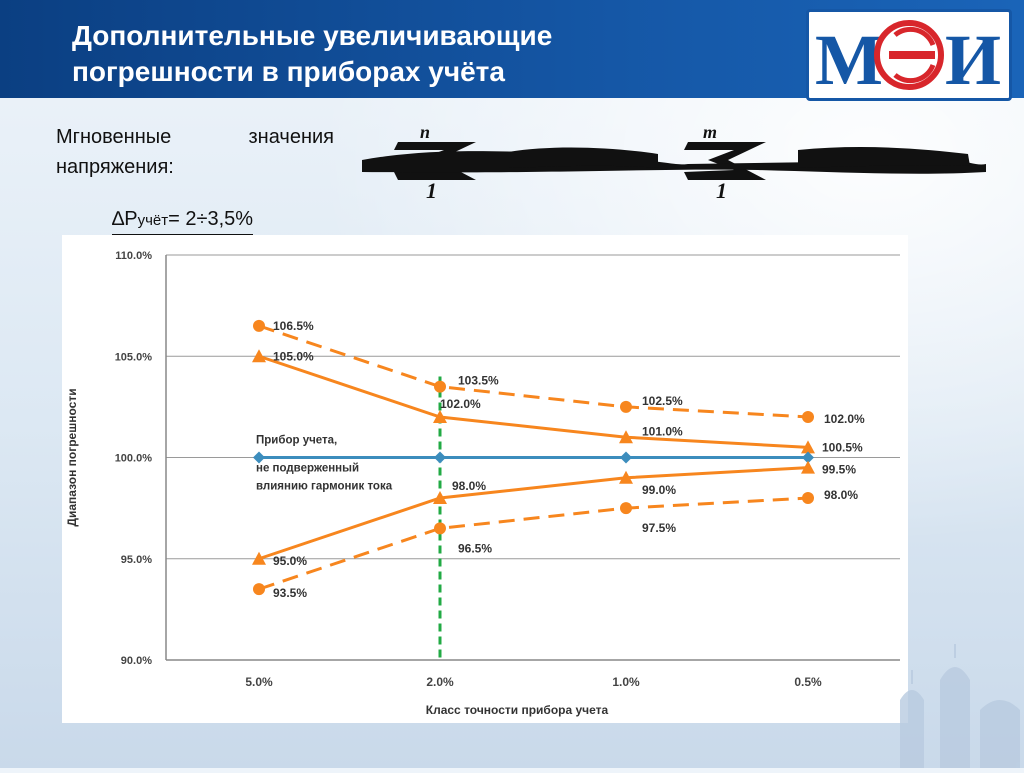 This screenshot has height=773, width=1024. Describe the element at coordinates (659, 490) in the screenshot. I see `data-label: 99.0%` at that location.